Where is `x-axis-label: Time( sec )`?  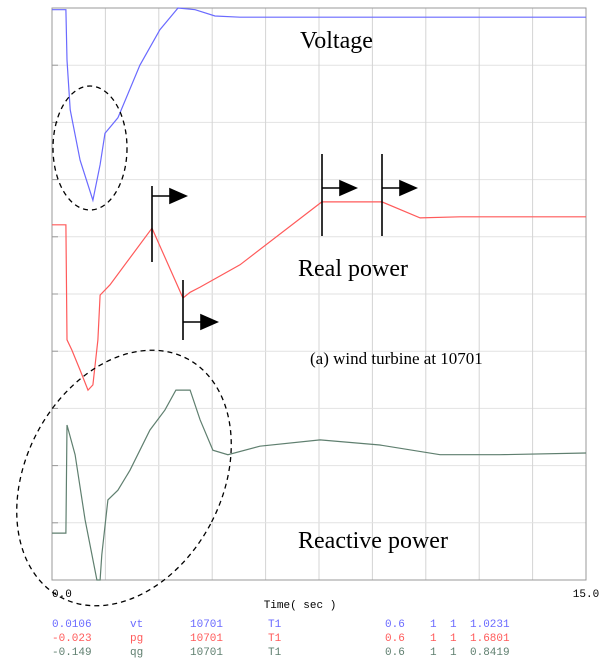
x-axis-label: Time( sec ) is located at coordinates (300, 606).